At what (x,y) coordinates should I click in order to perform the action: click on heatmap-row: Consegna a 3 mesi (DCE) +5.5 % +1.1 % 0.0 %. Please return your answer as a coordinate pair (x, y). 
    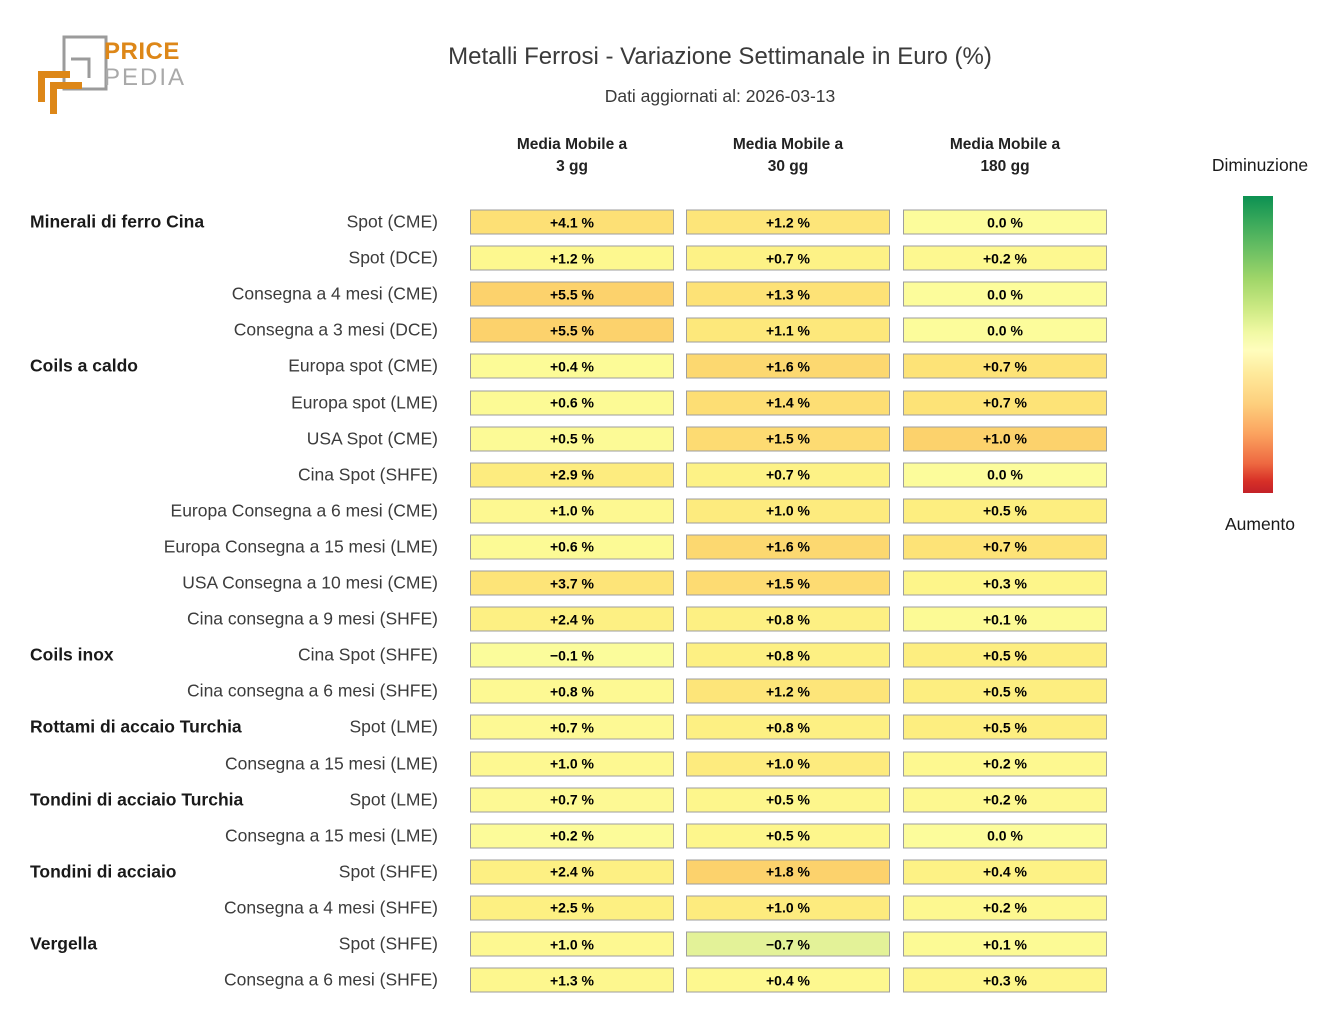
    Looking at the image, I should click on (660, 330).